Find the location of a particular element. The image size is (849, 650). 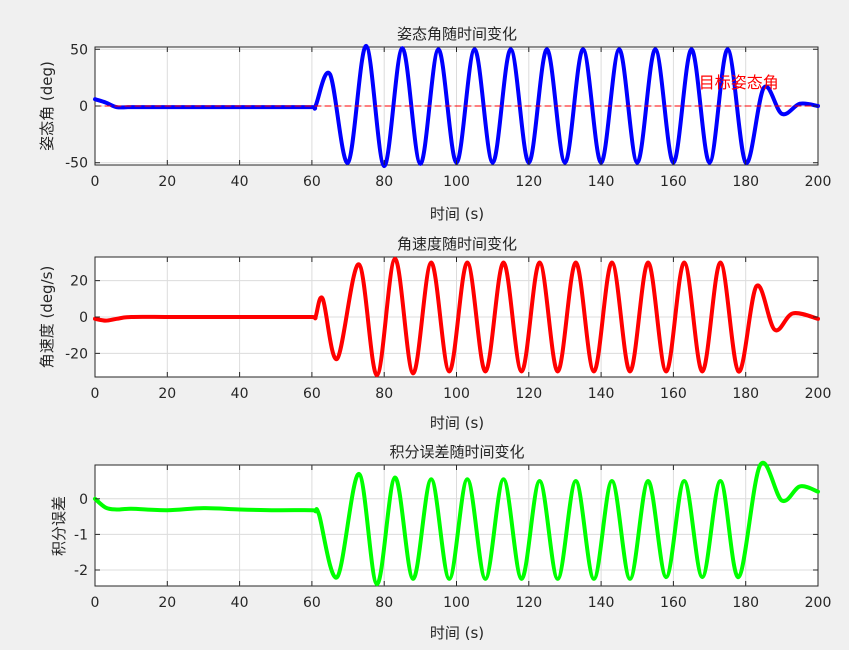

y-tick-label: 50 is located at coordinates (79, 50).